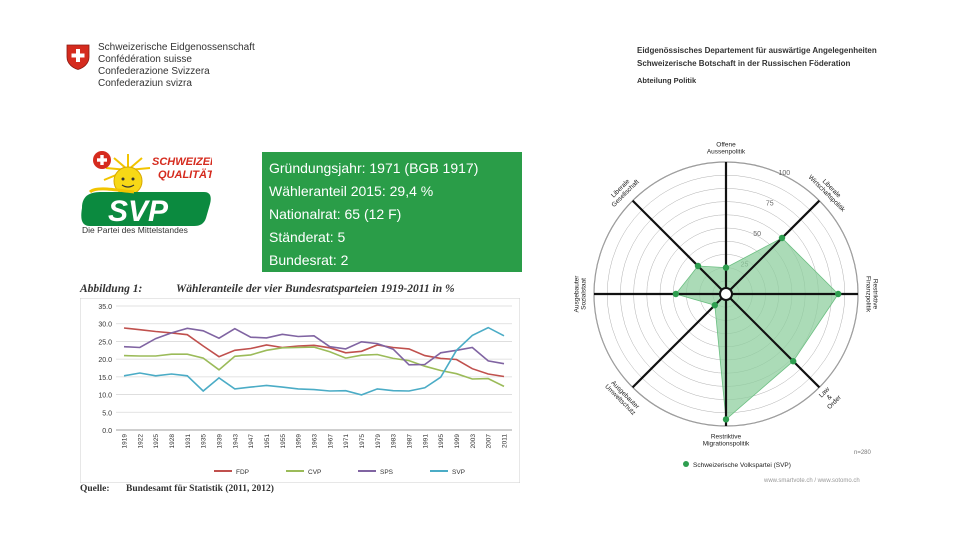 This screenshot has height=540, width=960. What do you see at coordinates (387, 472) in the screenshot?
I see `legend-label-sps: SPS` at bounding box center [387, 472].